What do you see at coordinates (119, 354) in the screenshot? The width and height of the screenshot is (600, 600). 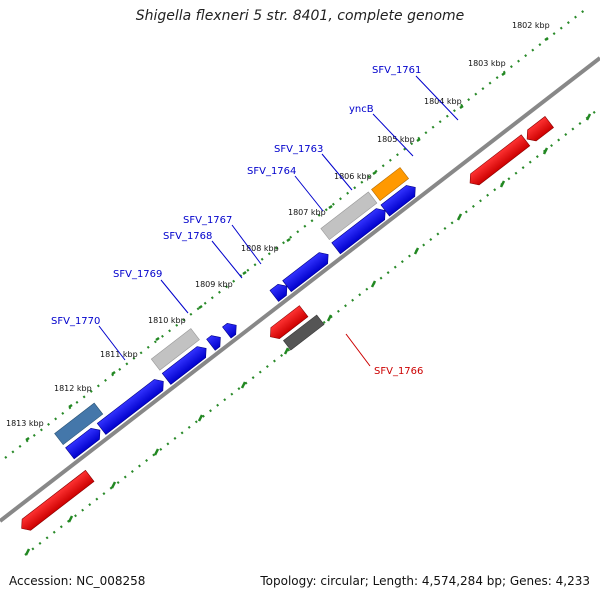 I see `kbp-label-1811: 1811 kbp` at bounding box center [119, 354].